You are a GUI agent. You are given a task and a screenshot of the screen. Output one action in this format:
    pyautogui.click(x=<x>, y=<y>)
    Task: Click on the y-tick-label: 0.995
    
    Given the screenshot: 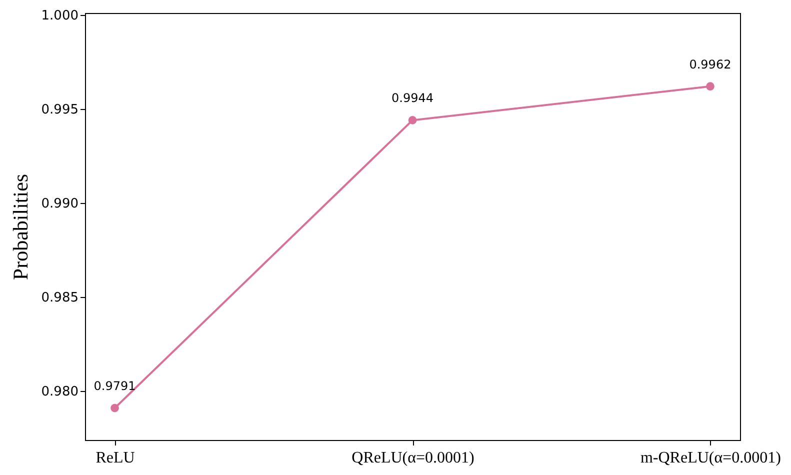 What is the action you would take?
    pyautogui.click(x=59, y=110)
    